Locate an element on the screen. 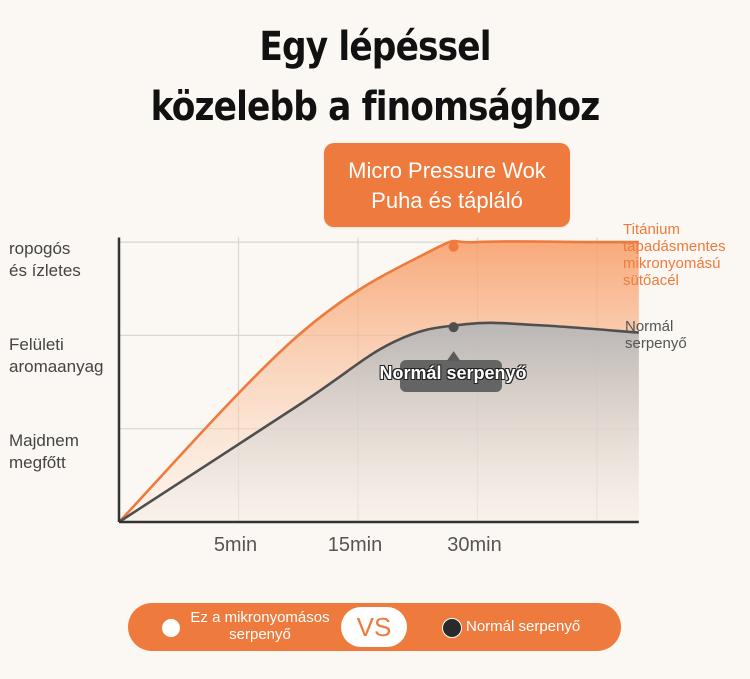 The width and height of the screenshot is (750, 679). chart-x-ticks: 5min 15min 30min is located at coordinates (358, 545).